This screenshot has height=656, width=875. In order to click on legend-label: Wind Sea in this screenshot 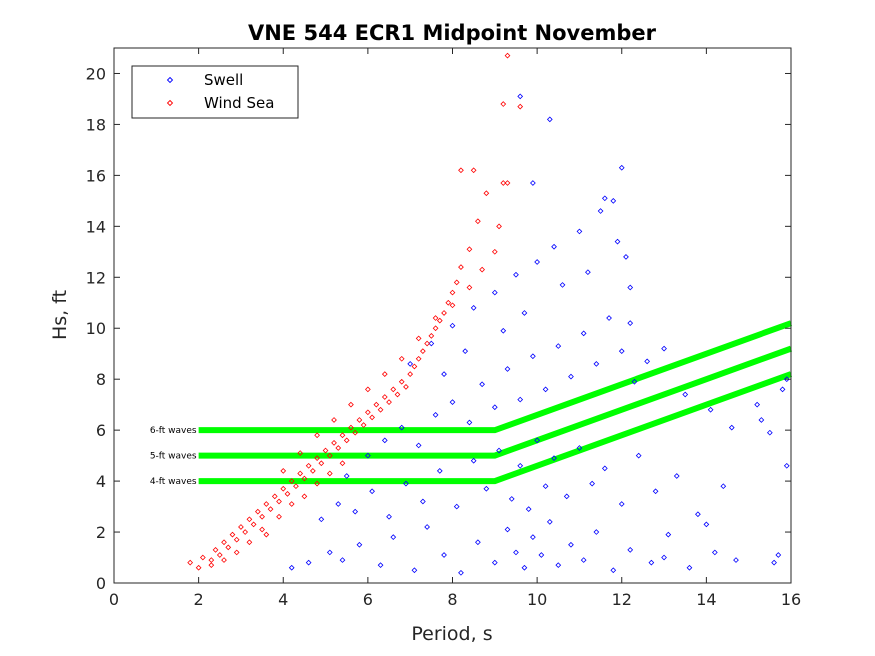, I will do `click(239, 103)`.